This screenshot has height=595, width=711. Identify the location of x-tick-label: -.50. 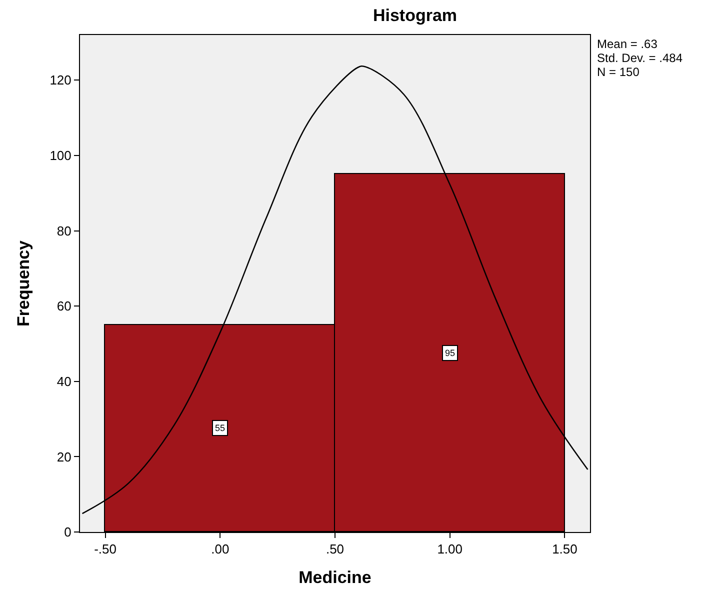
(105, 549).